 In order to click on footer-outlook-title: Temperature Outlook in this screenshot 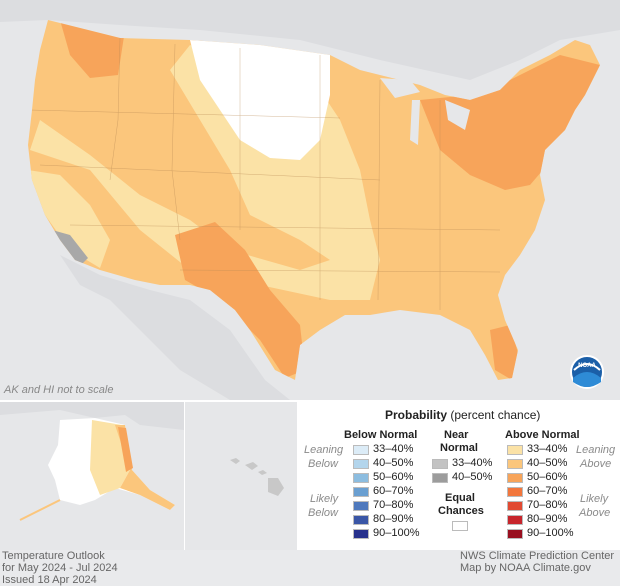, I will do `click(53, 556)`.